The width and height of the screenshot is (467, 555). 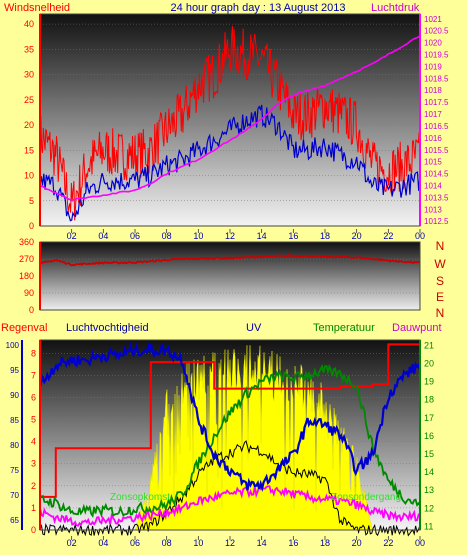 I want to click on uv-tick-label: 3, so click(x=33, y=464).